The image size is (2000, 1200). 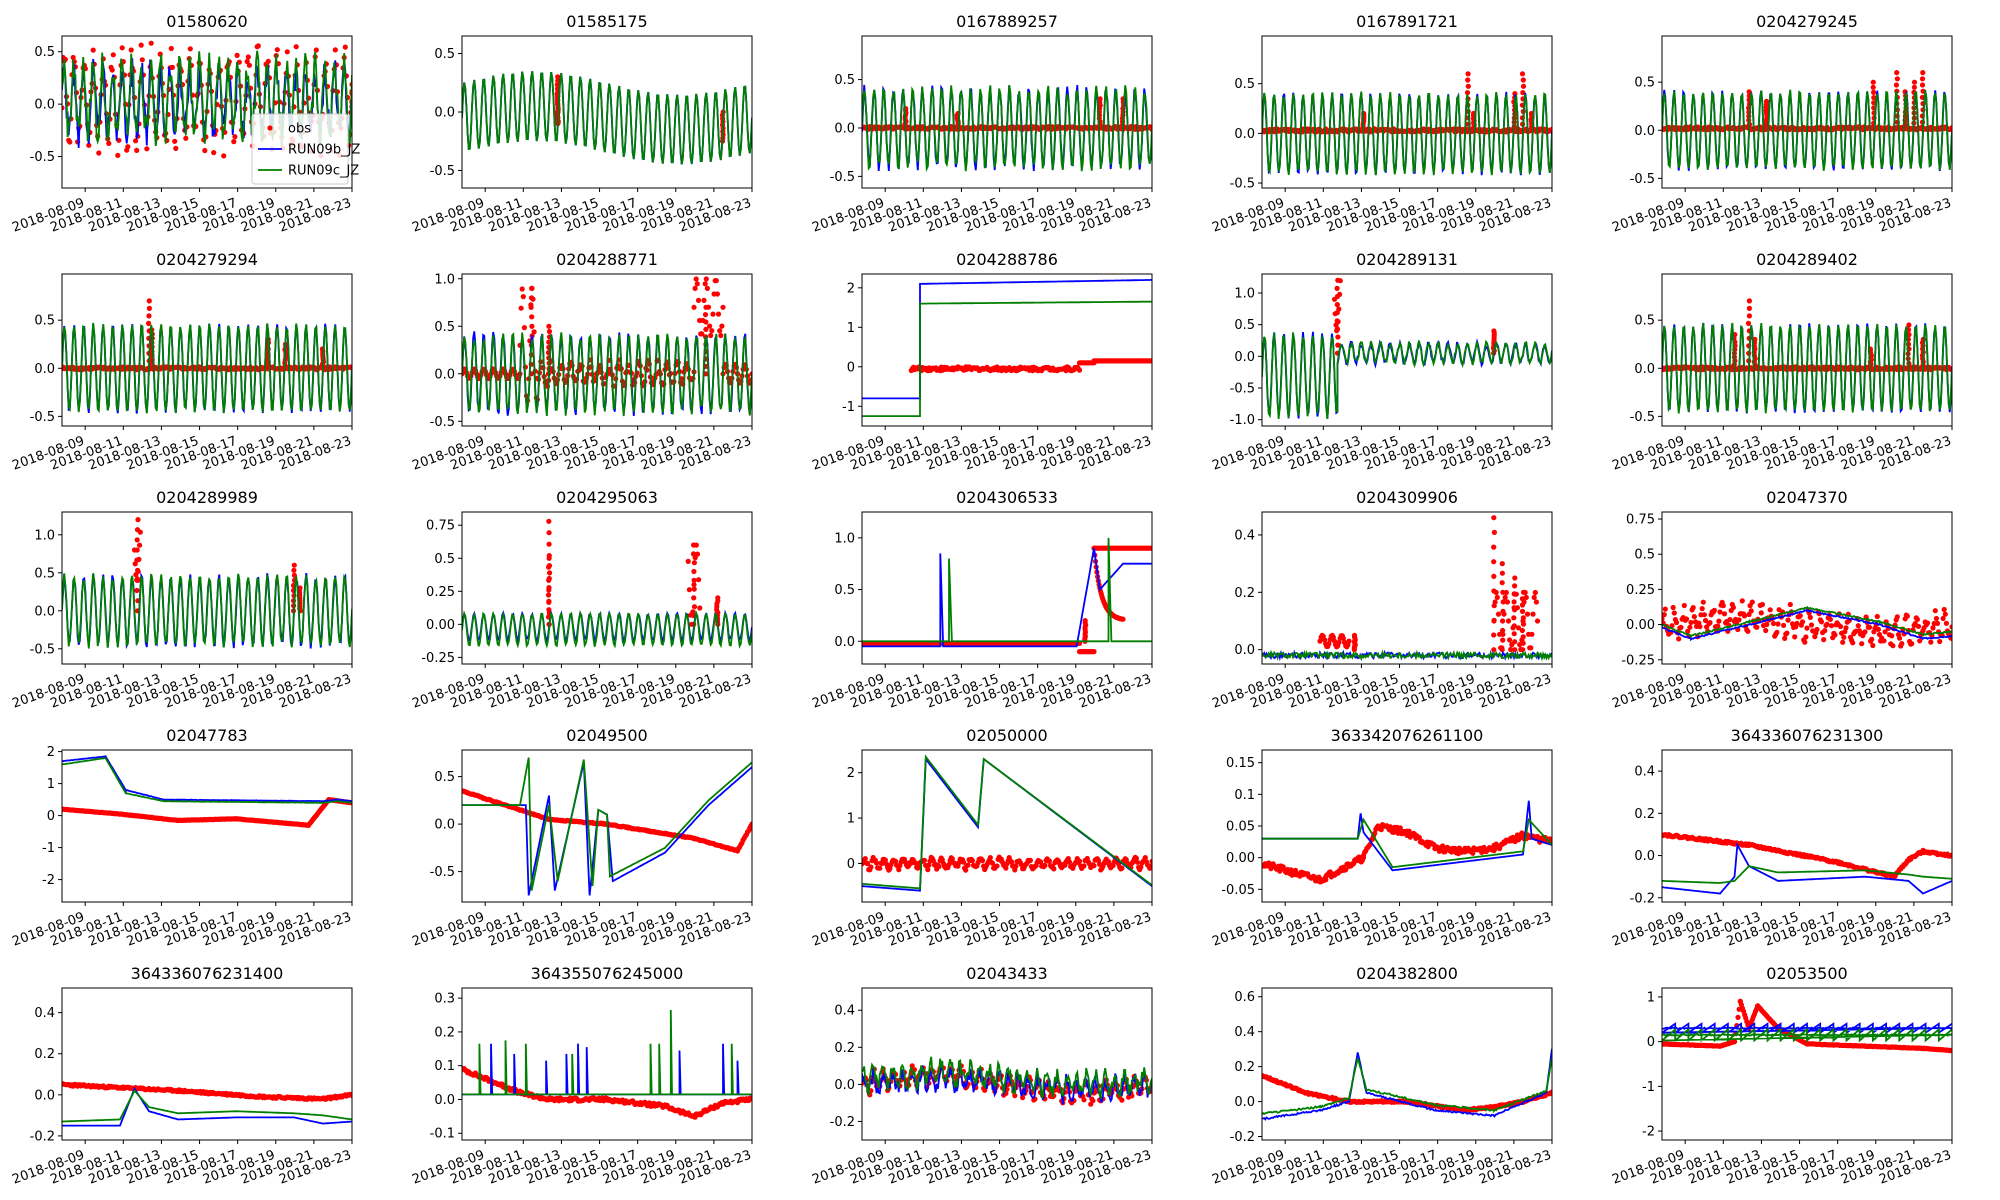 What do you see at coordinates (1407, 735) in the screenshot?
I see `subplot-title: 363342076261100` at bounding box center [1407, 735].